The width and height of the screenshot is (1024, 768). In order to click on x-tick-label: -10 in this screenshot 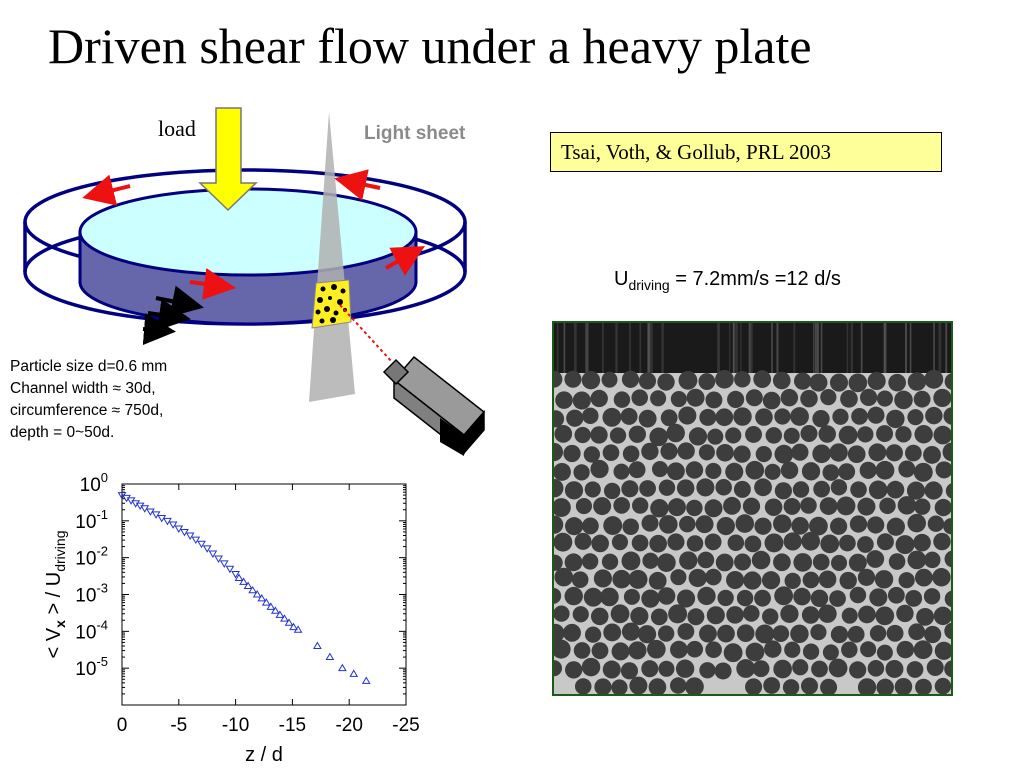, I will do `click(235, 725)`.